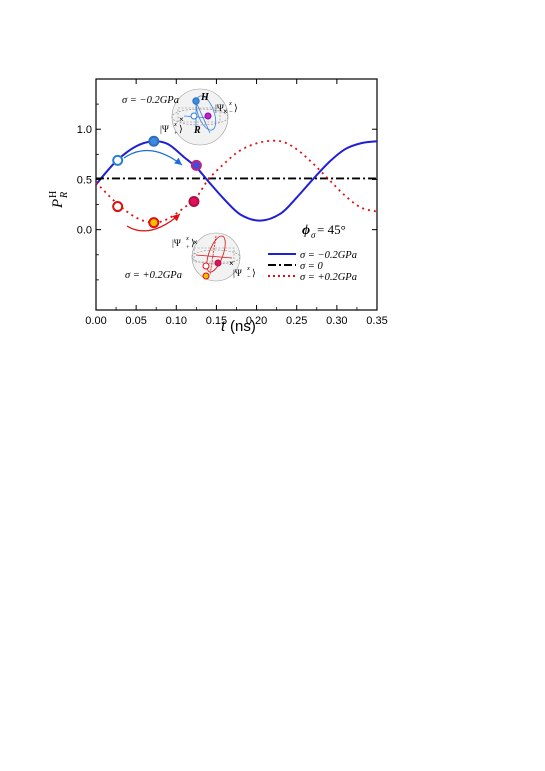 This screenshot has width=545, height=771. I want to click on ket-psi-minus-bottom-body: |Ψ, so click(237, 274).